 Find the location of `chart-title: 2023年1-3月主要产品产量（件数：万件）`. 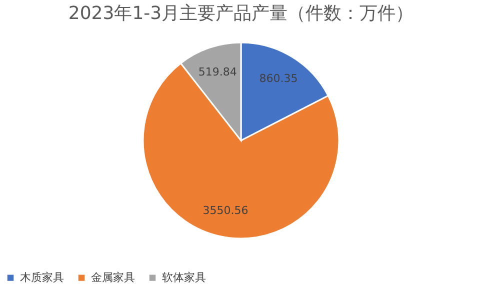

chart-title: 2023年1-3月主要产品产量（件数：万件） is located at coordinates (241, 13).